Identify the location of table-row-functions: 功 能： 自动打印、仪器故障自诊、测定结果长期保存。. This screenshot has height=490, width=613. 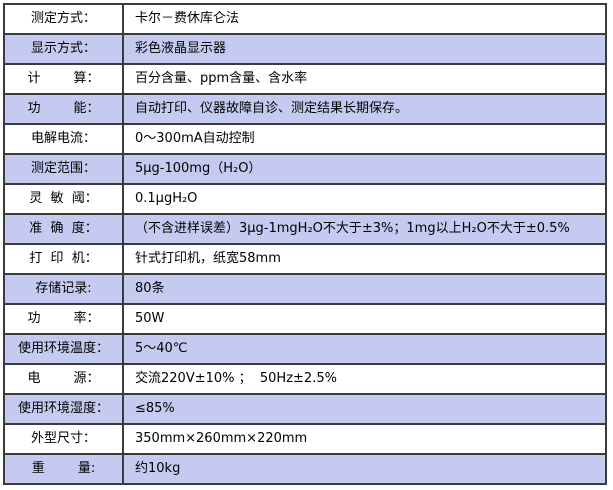
(305, 110).